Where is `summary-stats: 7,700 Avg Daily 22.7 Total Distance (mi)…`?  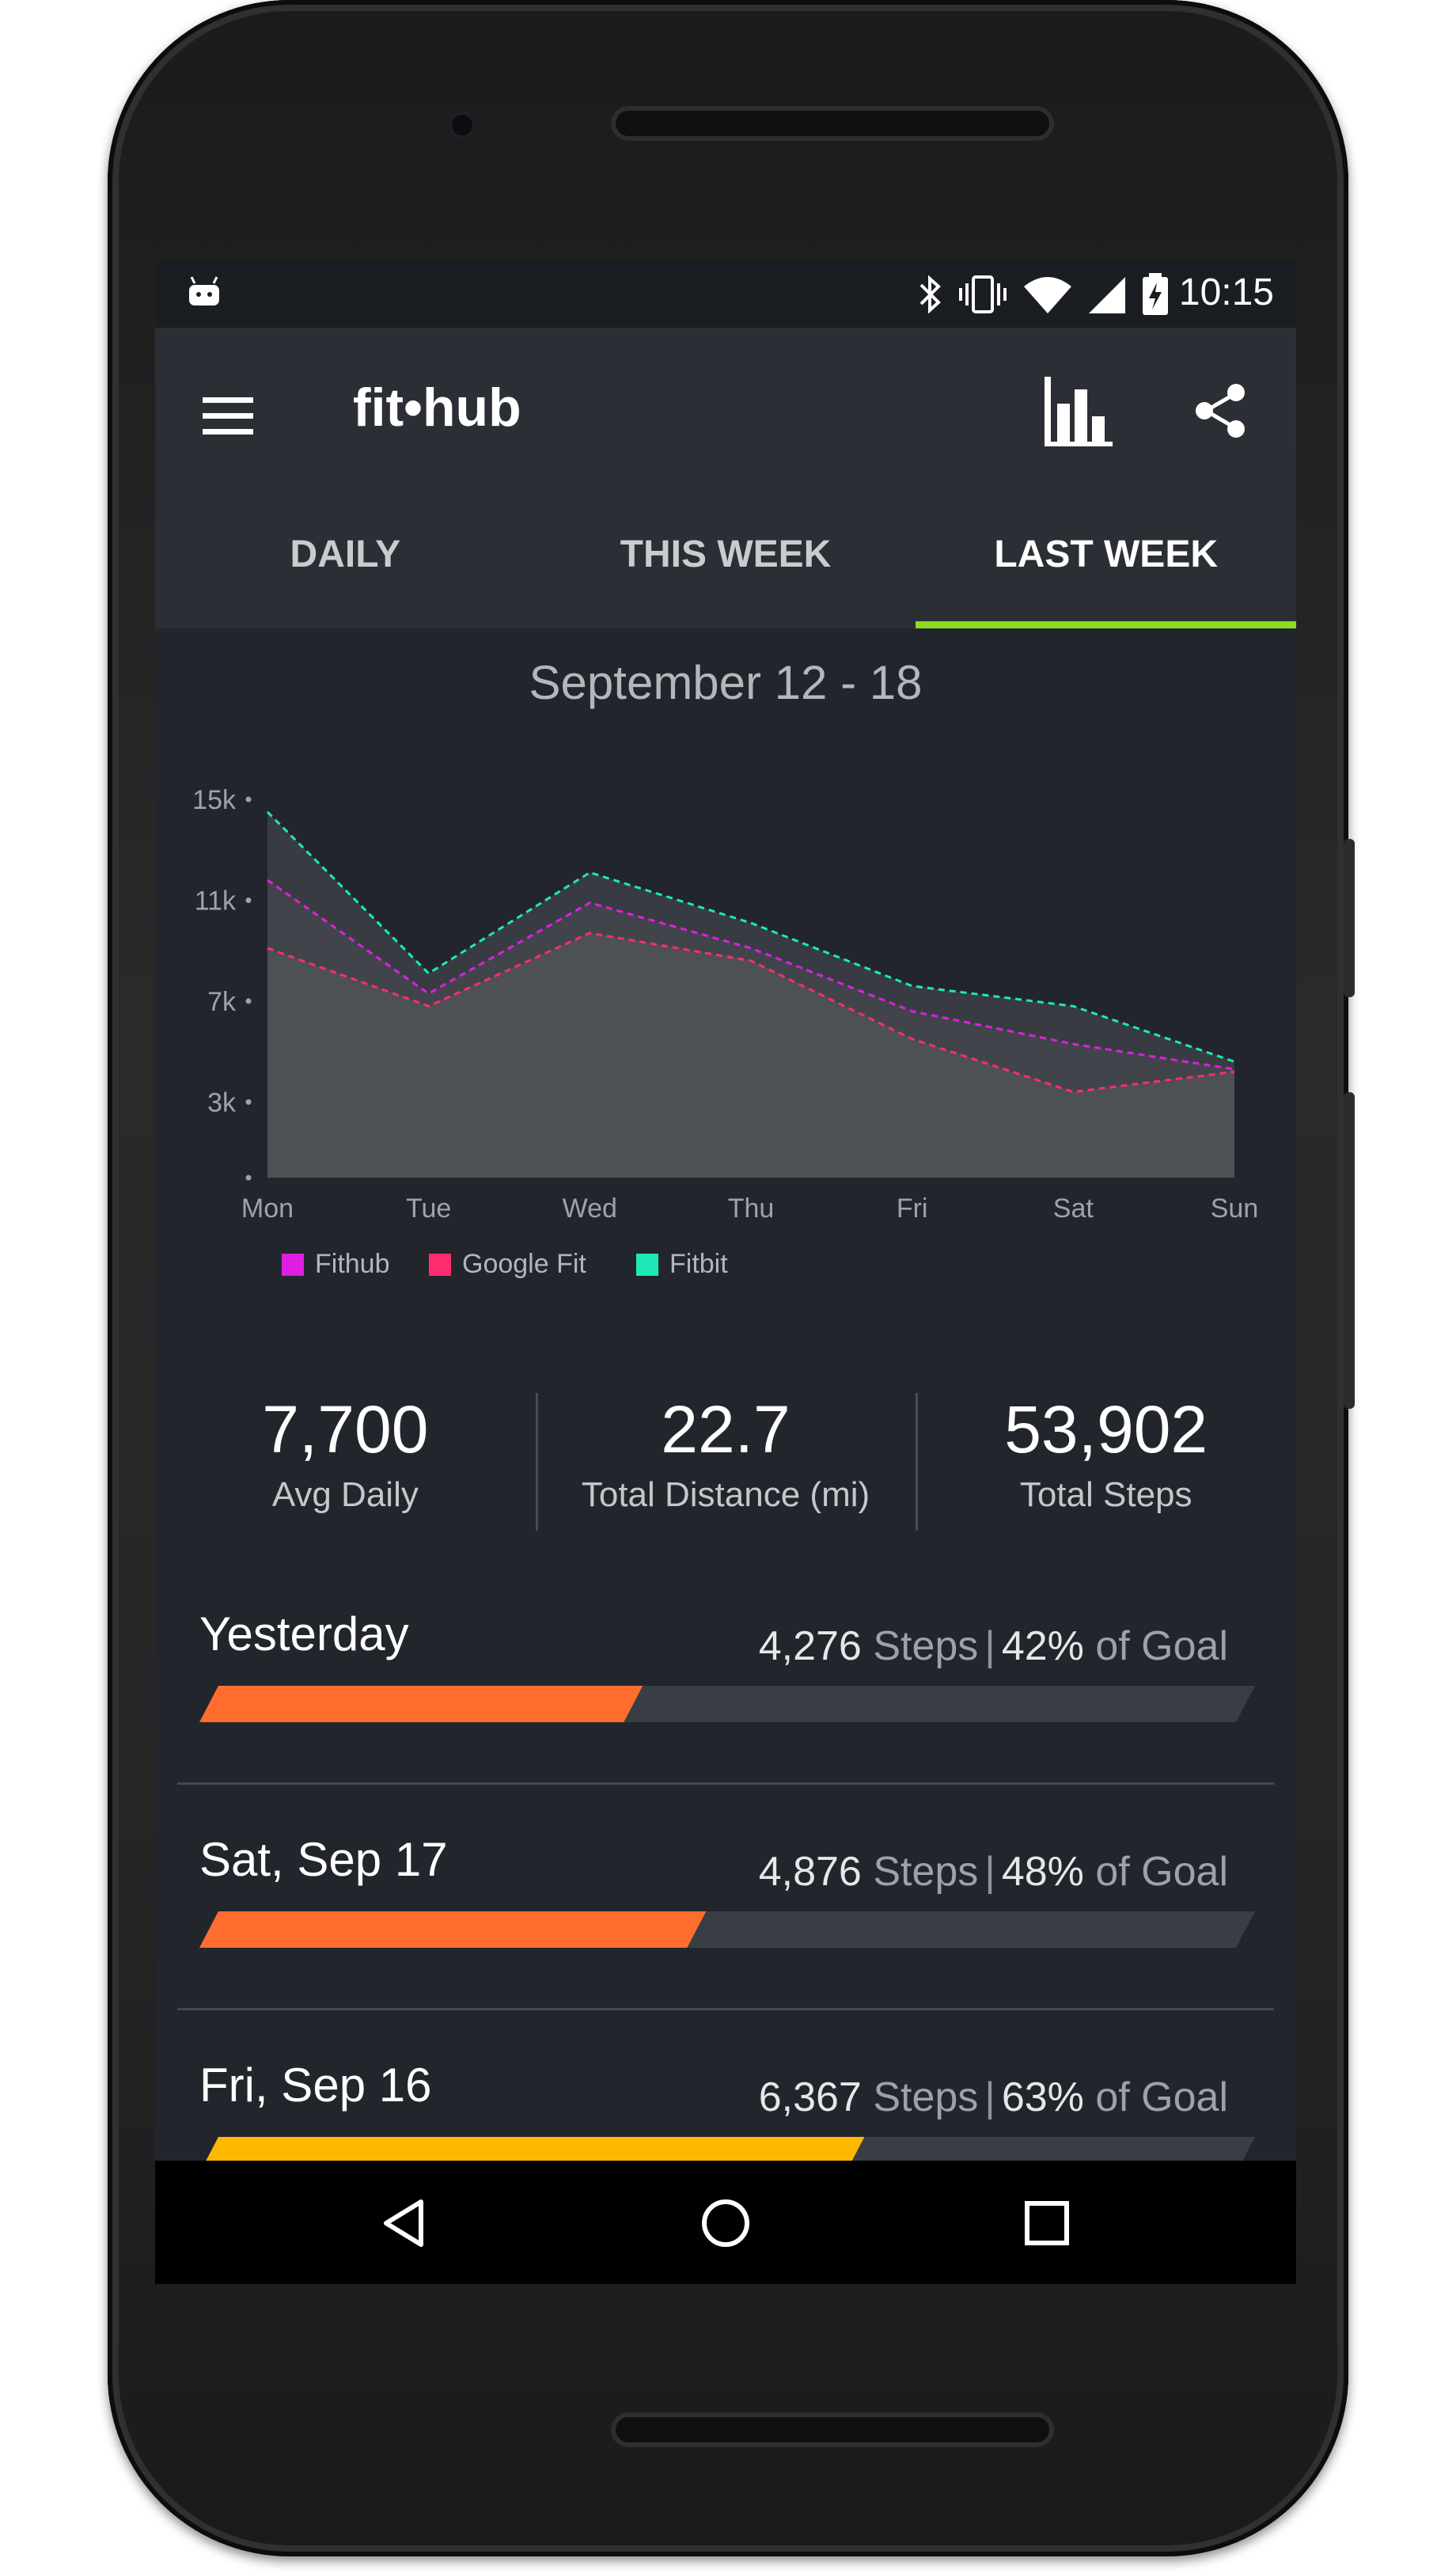
summary-stats: 7,700 Avg Daily 22.7 Total Distance (mi)… is located at coordinates (725, 1472).